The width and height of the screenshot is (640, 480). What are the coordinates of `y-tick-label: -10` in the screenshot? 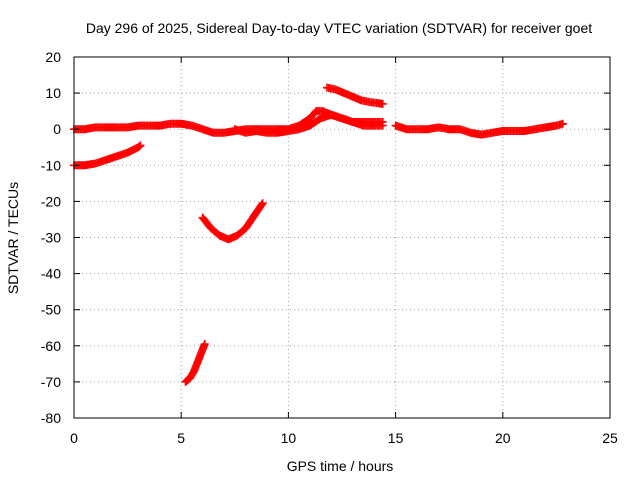 It's located at (51, 165).